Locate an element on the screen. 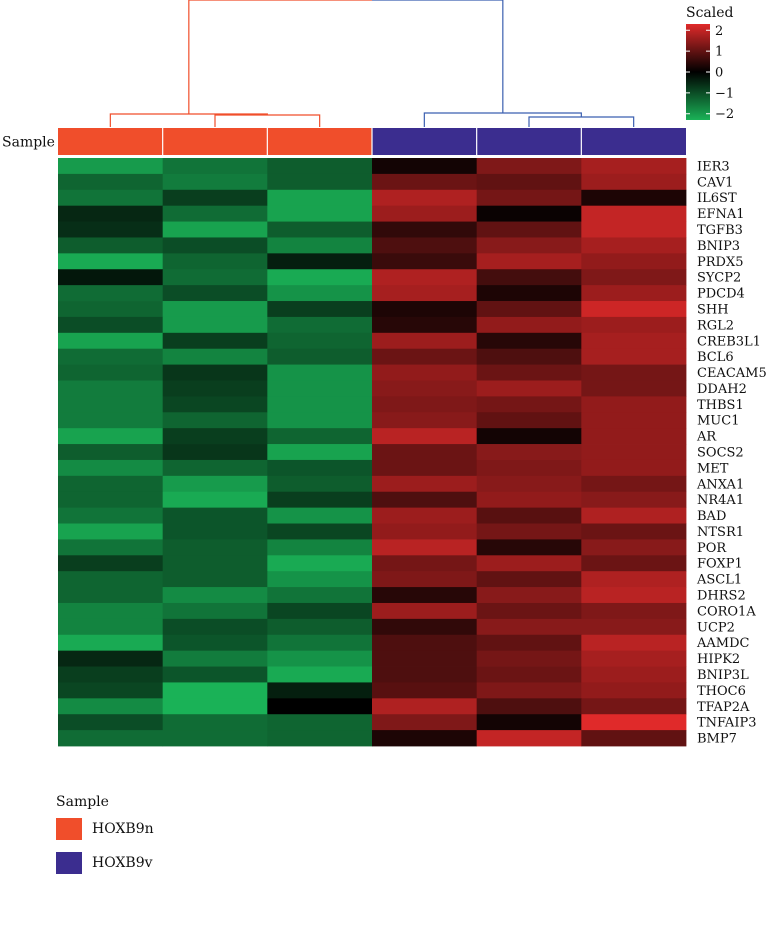 The width and height of the screenshot is (772, 940). legend-swatch-hoxb9n is located at coordinates (69, 829).